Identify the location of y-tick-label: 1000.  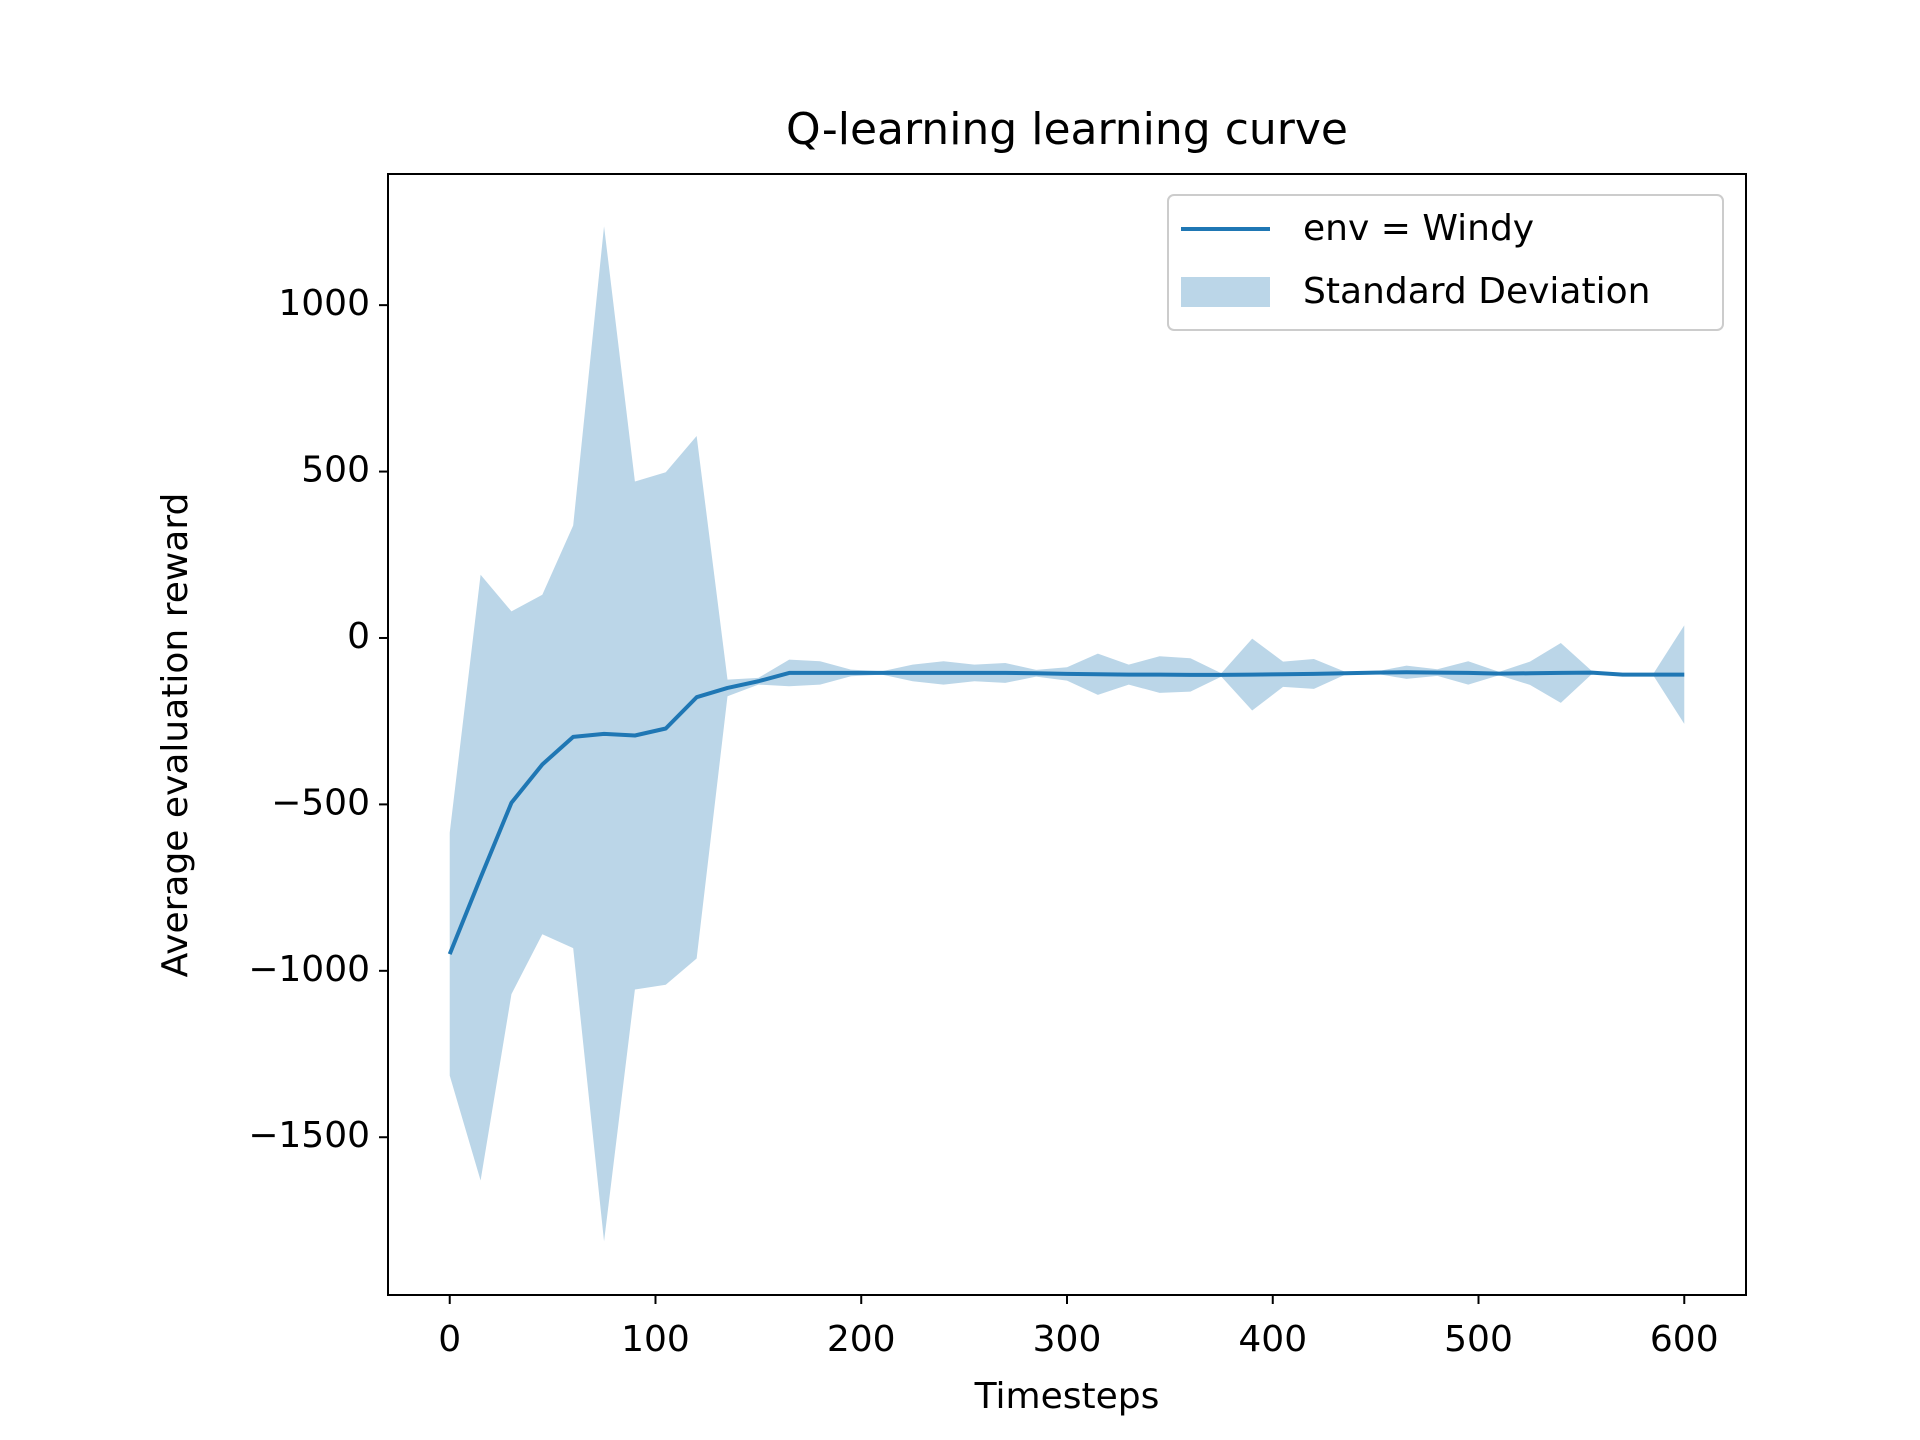
(324, 303).